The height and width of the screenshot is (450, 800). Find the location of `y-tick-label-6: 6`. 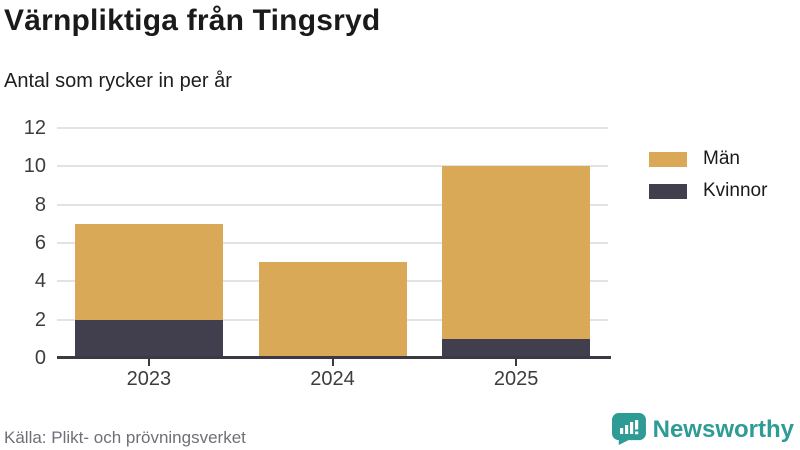

y-tick-label-6: 6 is located at coordinates (40, 243).